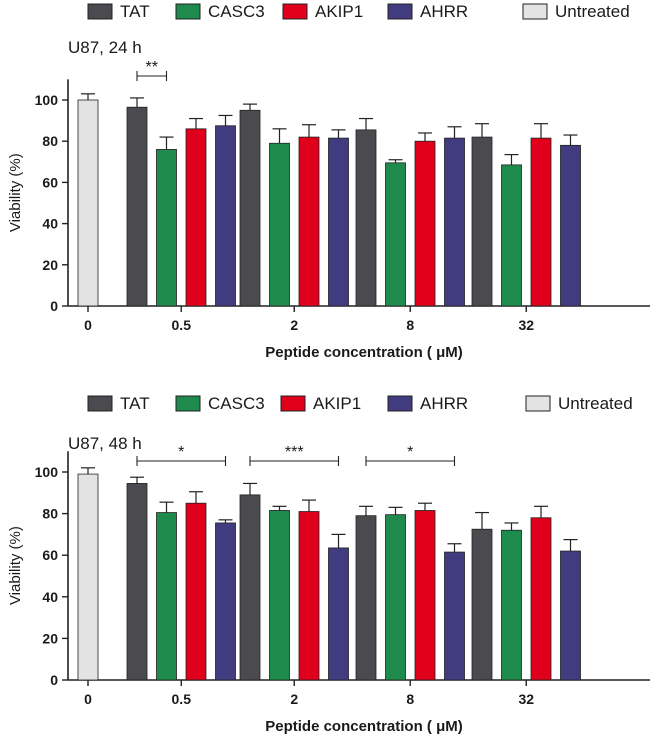 The height and width of the screenshot is (736, 671). I want to click on chart-title: U87, 48 h, so click(105, 443).